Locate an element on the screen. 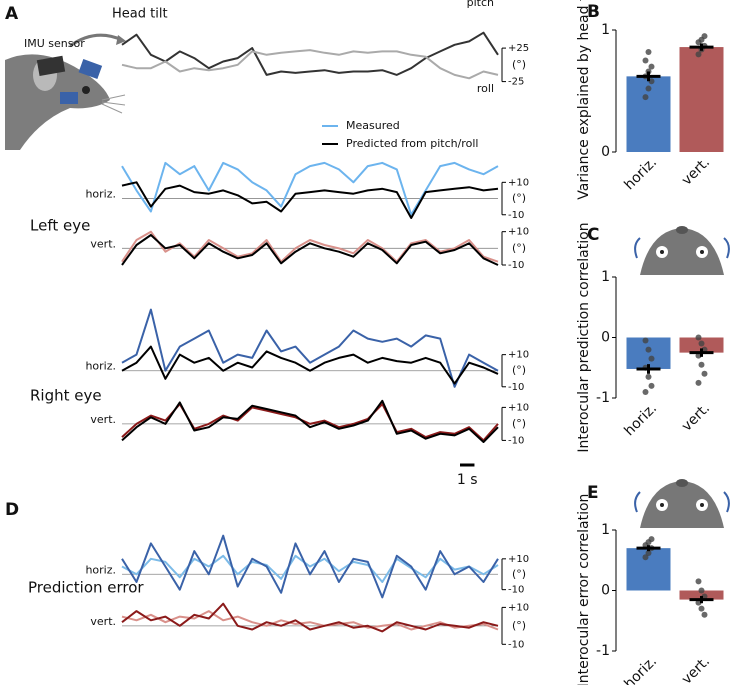 Image resolution: width=747 pixels, height=685 pixels. panel-letter: A is located at coordinates (12, 14).